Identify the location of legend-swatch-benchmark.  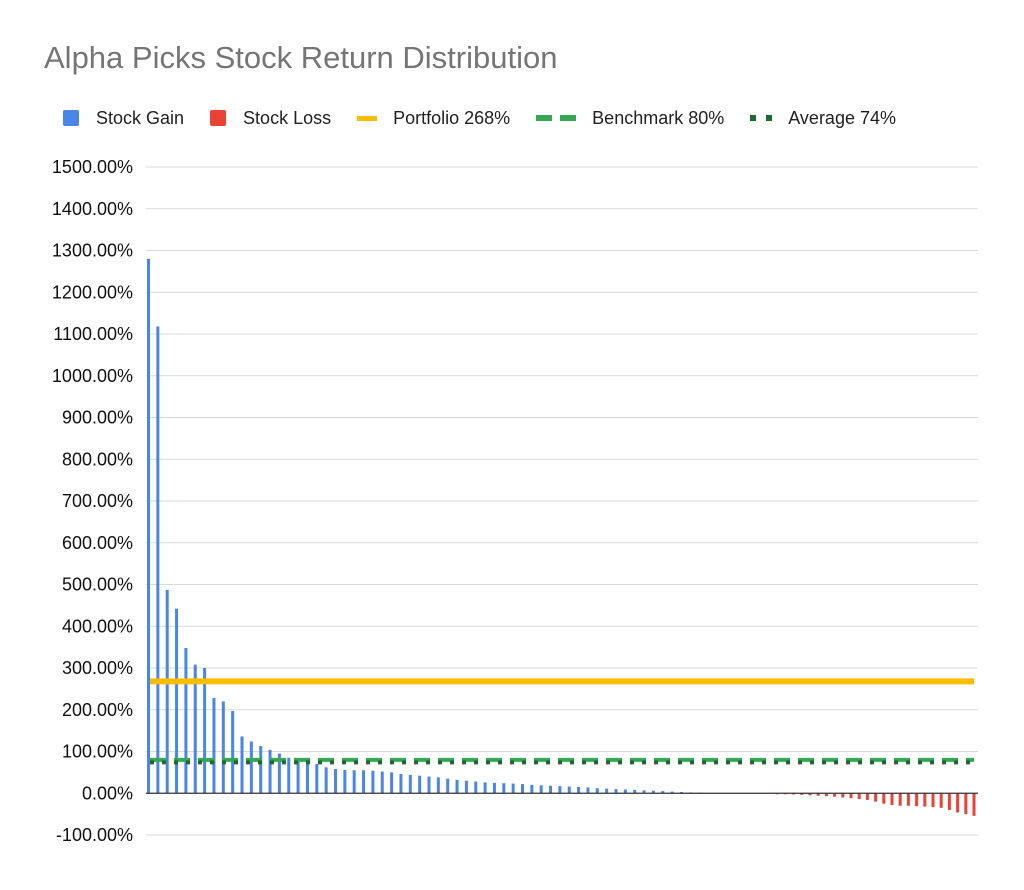
(556, 118).